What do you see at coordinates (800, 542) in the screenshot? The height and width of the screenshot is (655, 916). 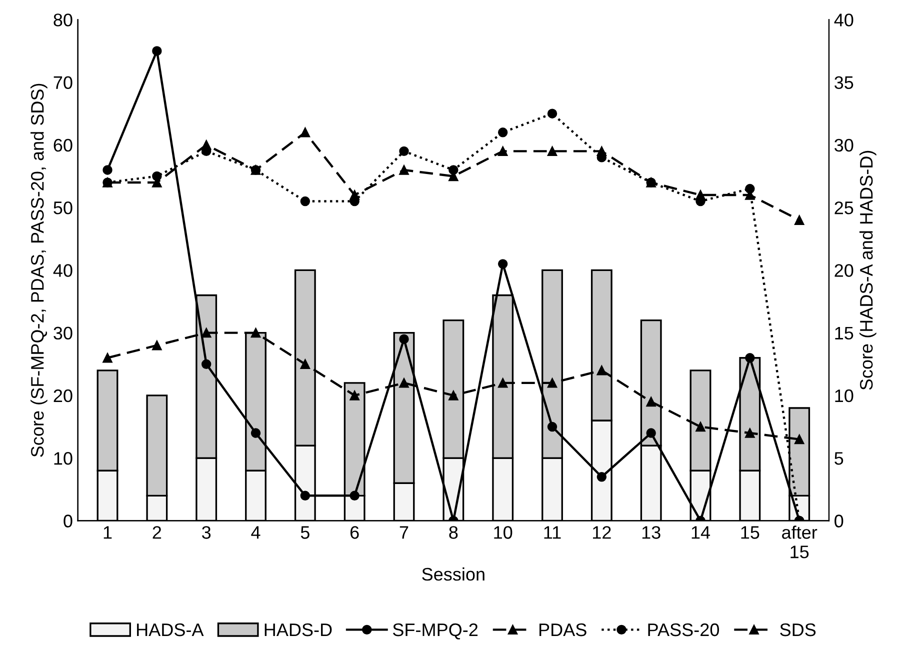 I see `x-tick-label: after 15` at bounding box center [800, 542].